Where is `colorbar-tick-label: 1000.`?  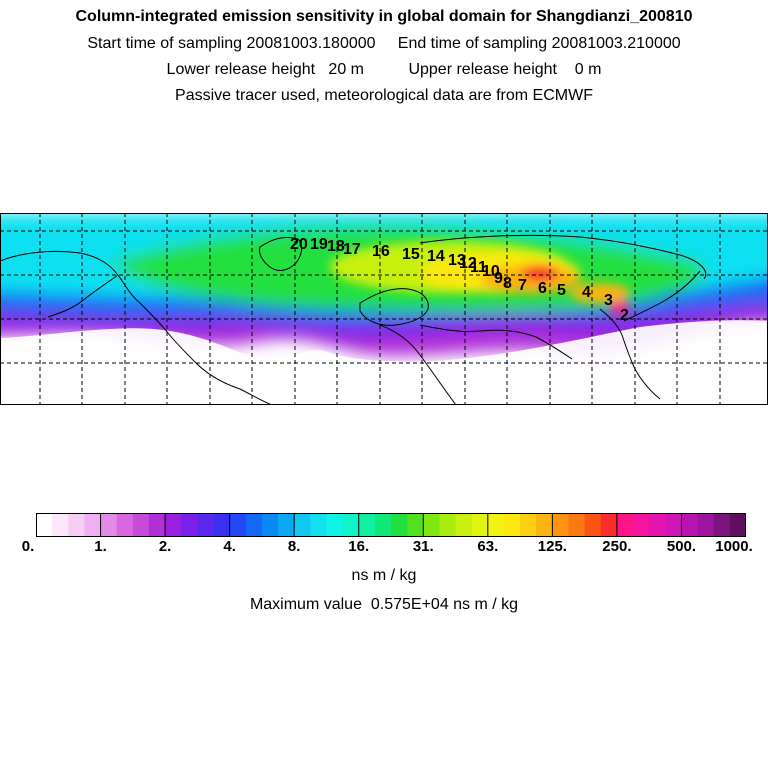 colorbar-tick-label: 1000. is located at coordinates (734, 546).